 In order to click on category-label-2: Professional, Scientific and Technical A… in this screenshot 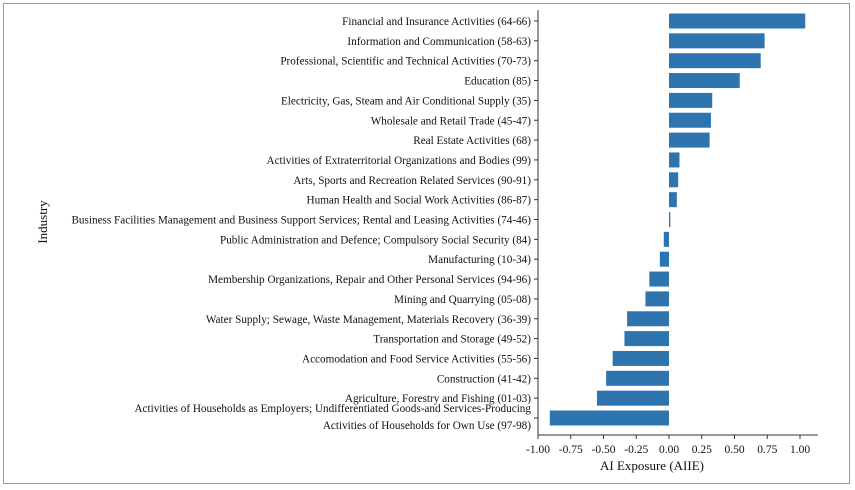, I will do `click(405, 62)`.